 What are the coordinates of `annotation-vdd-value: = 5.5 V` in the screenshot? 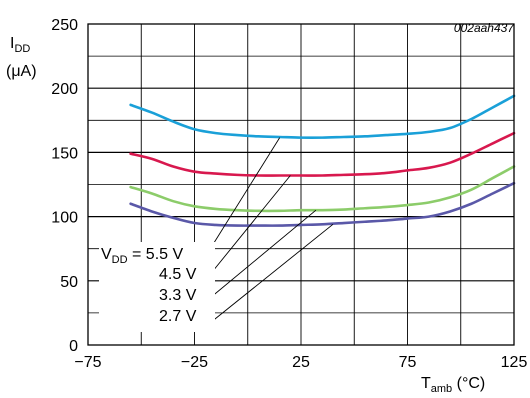 It's located at (156, 254).